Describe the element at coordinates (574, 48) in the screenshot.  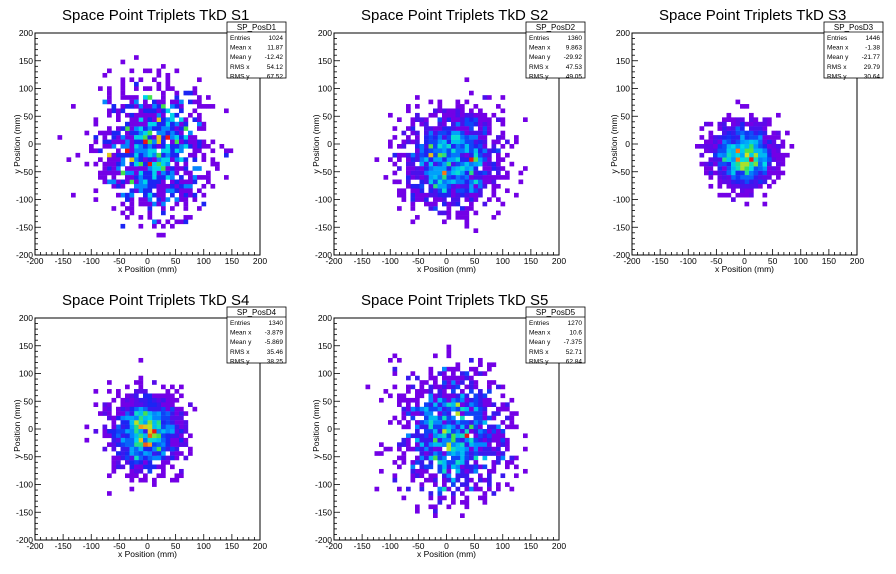
I see `stats-value-mean-x: 9.863` at that location.